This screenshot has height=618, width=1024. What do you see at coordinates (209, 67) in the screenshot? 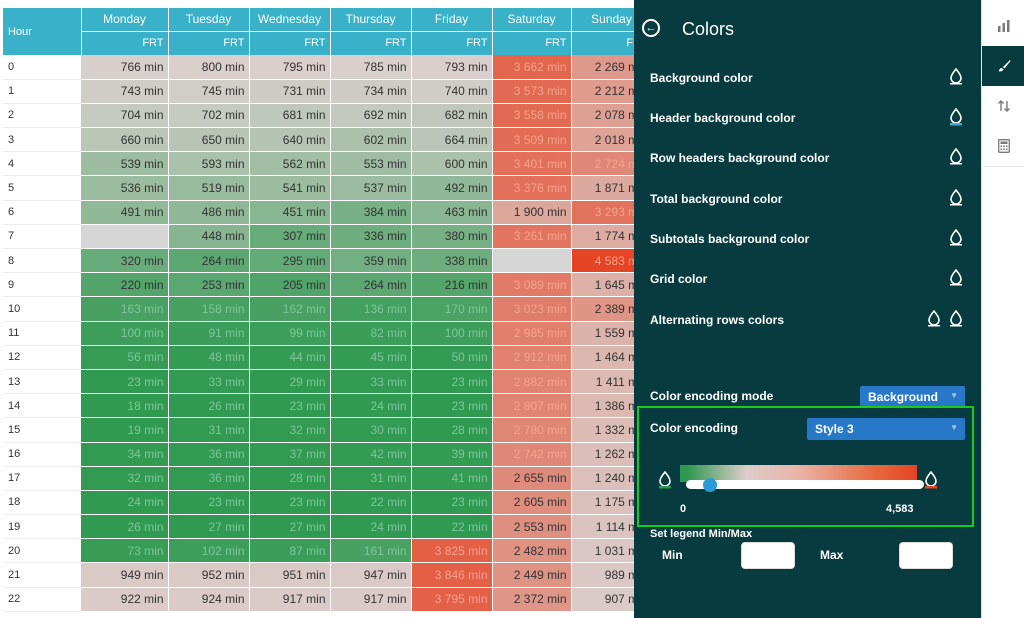
I see `table-cell: 800 min` at bounding box center [209, 67].